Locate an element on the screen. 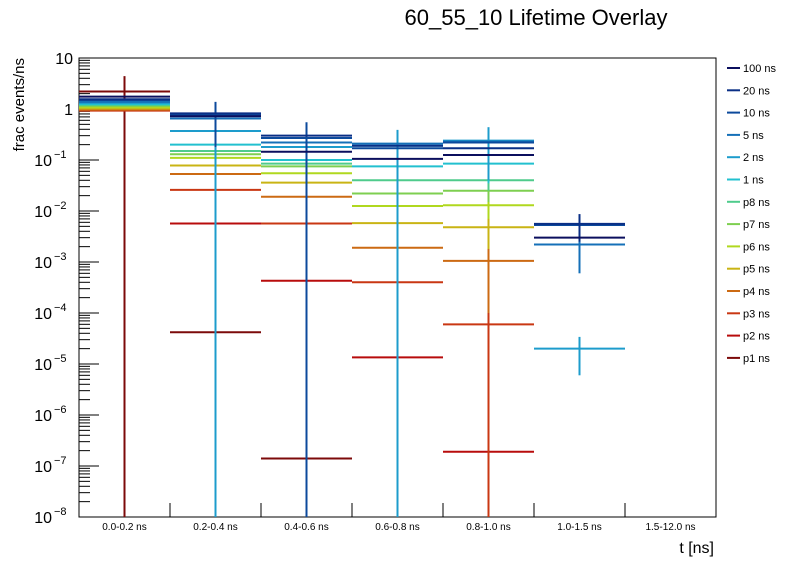 The width and height of the screenshot is (796, 572). x-tick-label: 1.5-12.0 ns is located at coordinates (670, 527).